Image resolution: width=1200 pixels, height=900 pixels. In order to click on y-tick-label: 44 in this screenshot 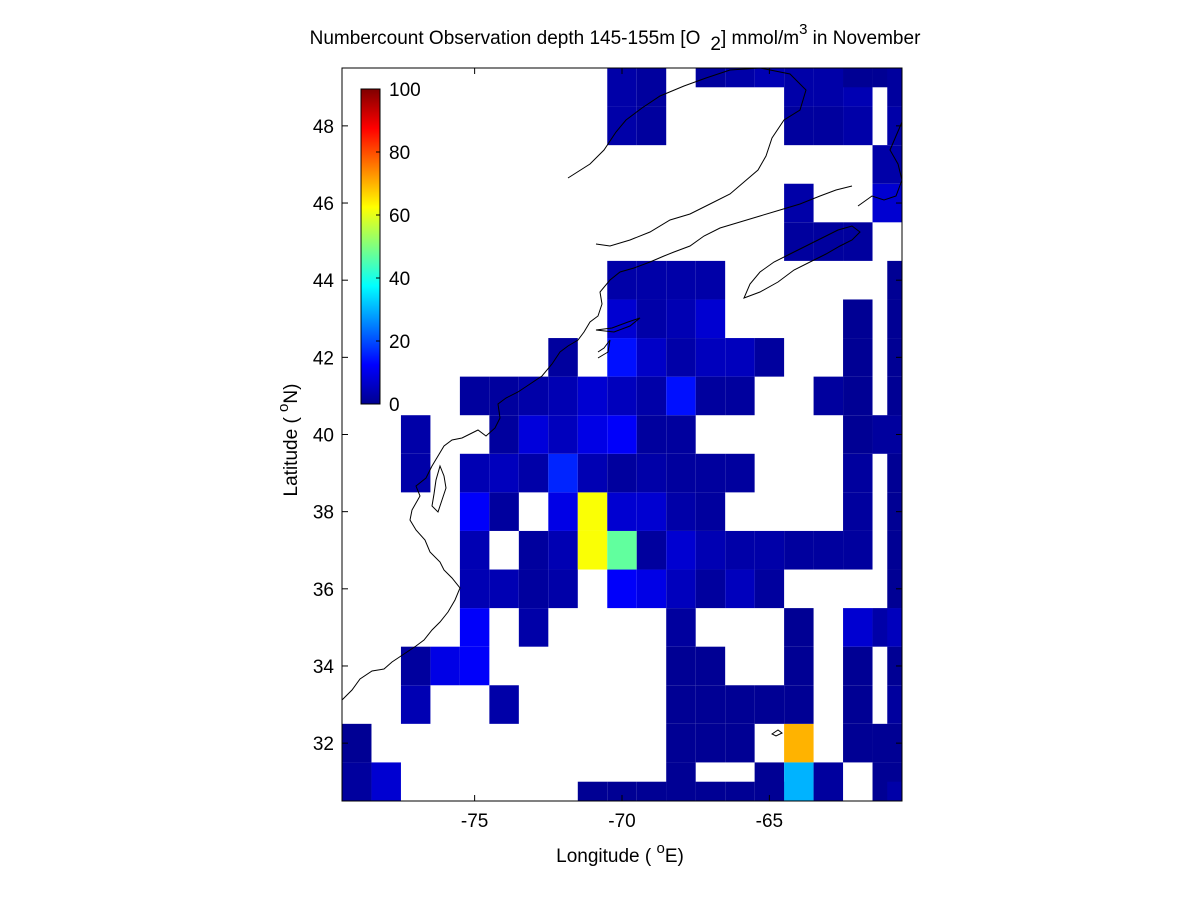, I will do `click(324, 281)`.